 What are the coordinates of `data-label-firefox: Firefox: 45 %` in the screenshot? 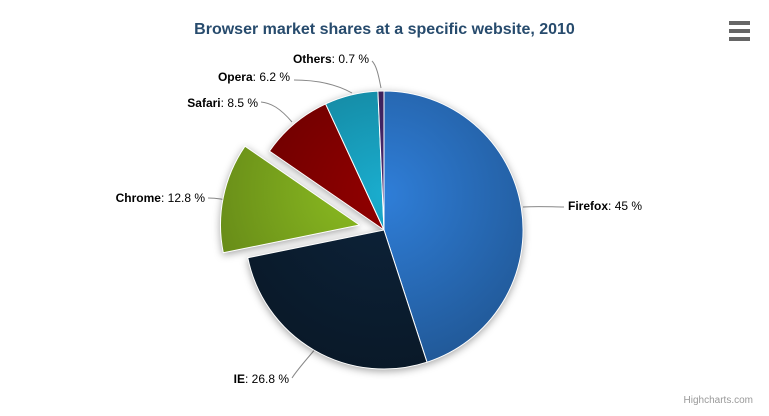 It's located at (605, 206).